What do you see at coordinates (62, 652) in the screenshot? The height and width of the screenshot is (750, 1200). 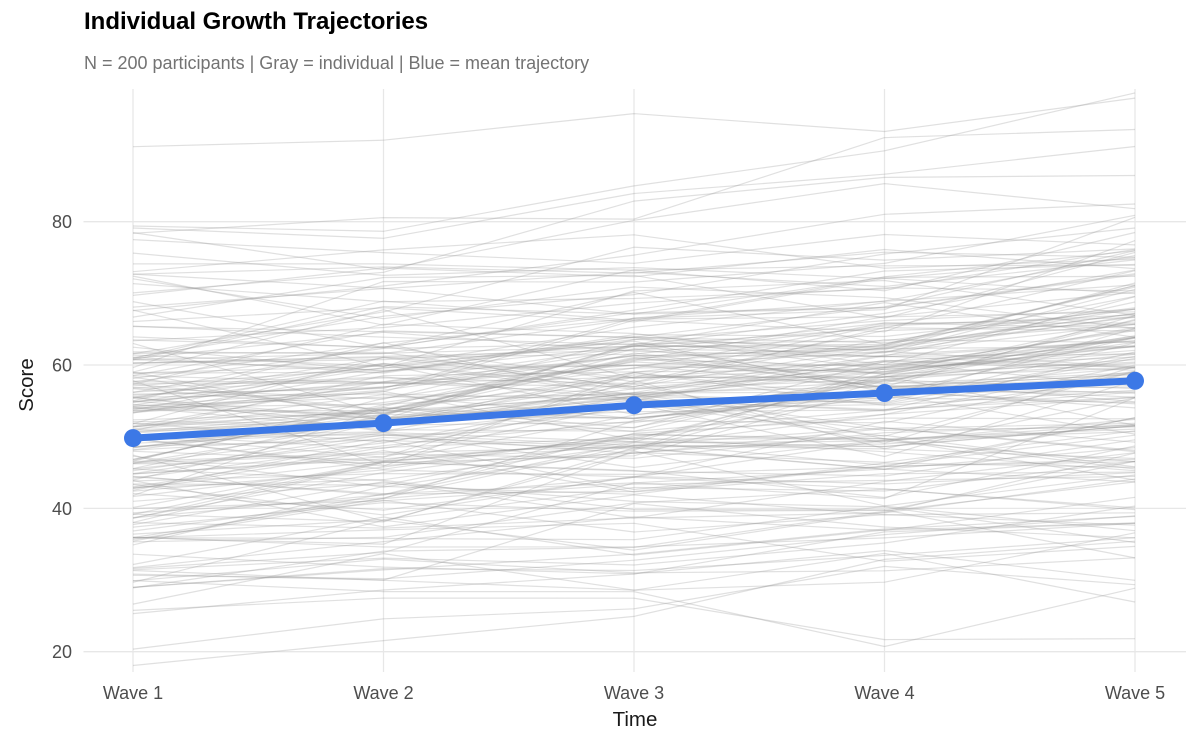 I see `y-tick-label: 20` at bounding box center [62, 652].